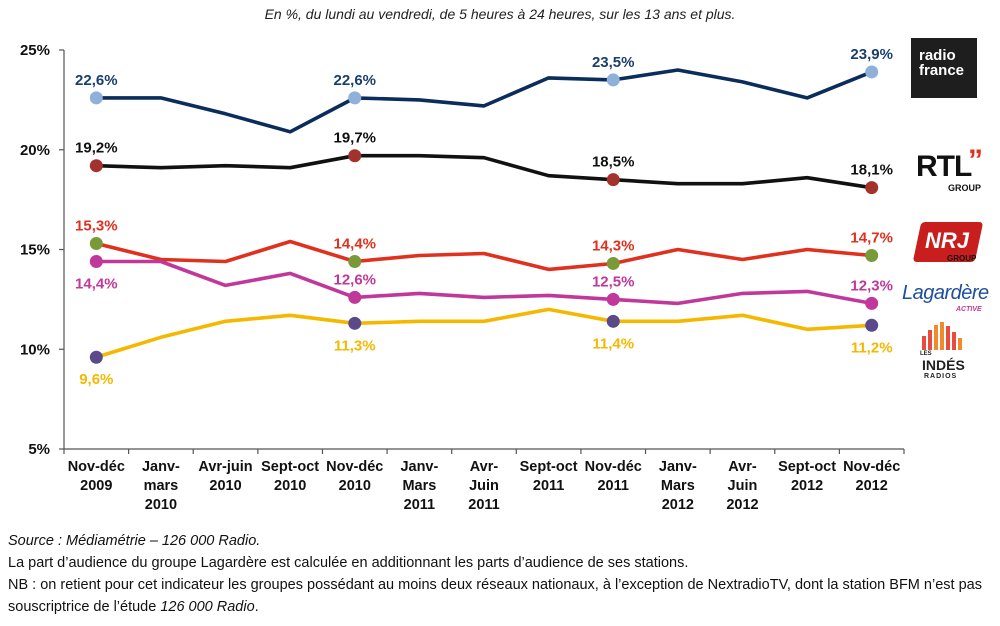 This screenshot has width=1000, height=626. What do you see at coordinates (484, 255) in the screenshot?
I see `series-line-nrj-group` at bounding box center [484, 255].